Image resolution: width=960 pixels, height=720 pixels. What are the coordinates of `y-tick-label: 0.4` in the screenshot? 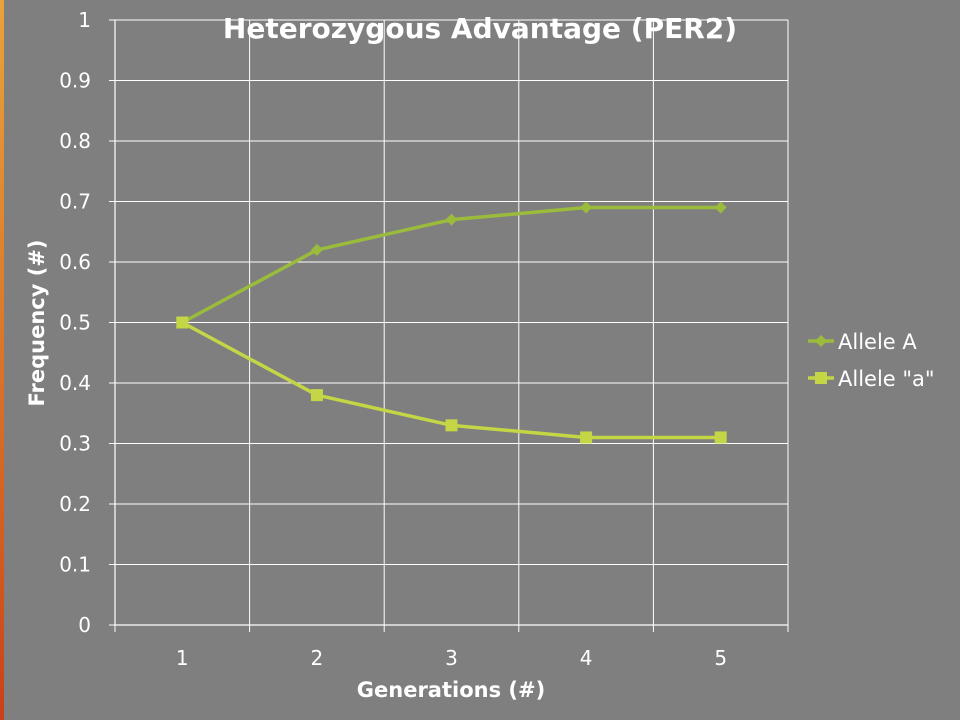 It's located at (75, 383).